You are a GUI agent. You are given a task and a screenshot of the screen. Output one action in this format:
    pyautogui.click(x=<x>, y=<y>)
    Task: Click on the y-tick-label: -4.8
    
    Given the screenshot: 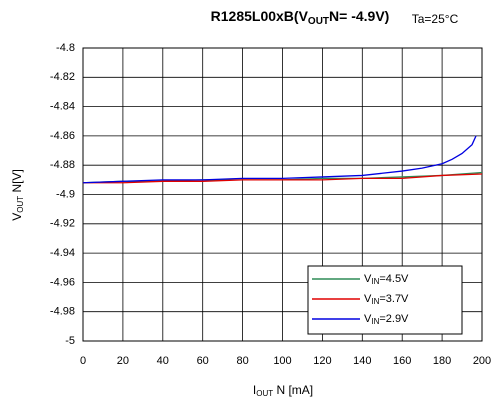 What is the action you would take?
    pyautogui.click(x=65, y=48)
    